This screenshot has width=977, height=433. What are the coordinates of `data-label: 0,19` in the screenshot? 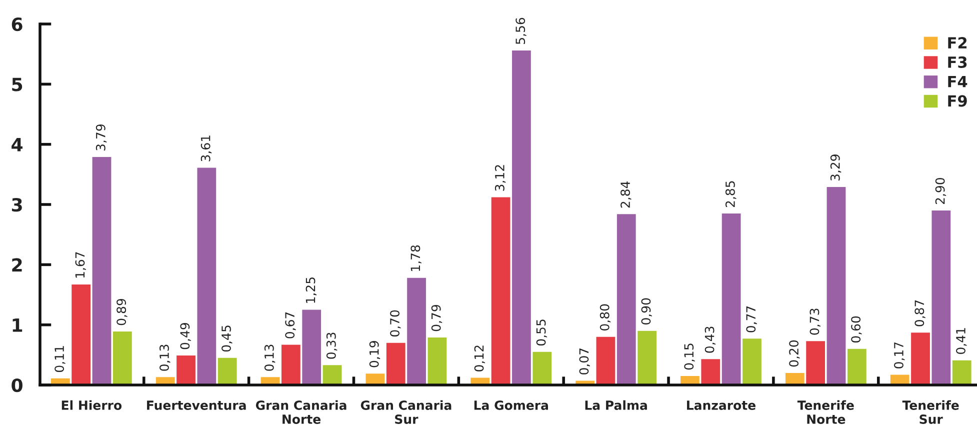 It's located at (374, 354).